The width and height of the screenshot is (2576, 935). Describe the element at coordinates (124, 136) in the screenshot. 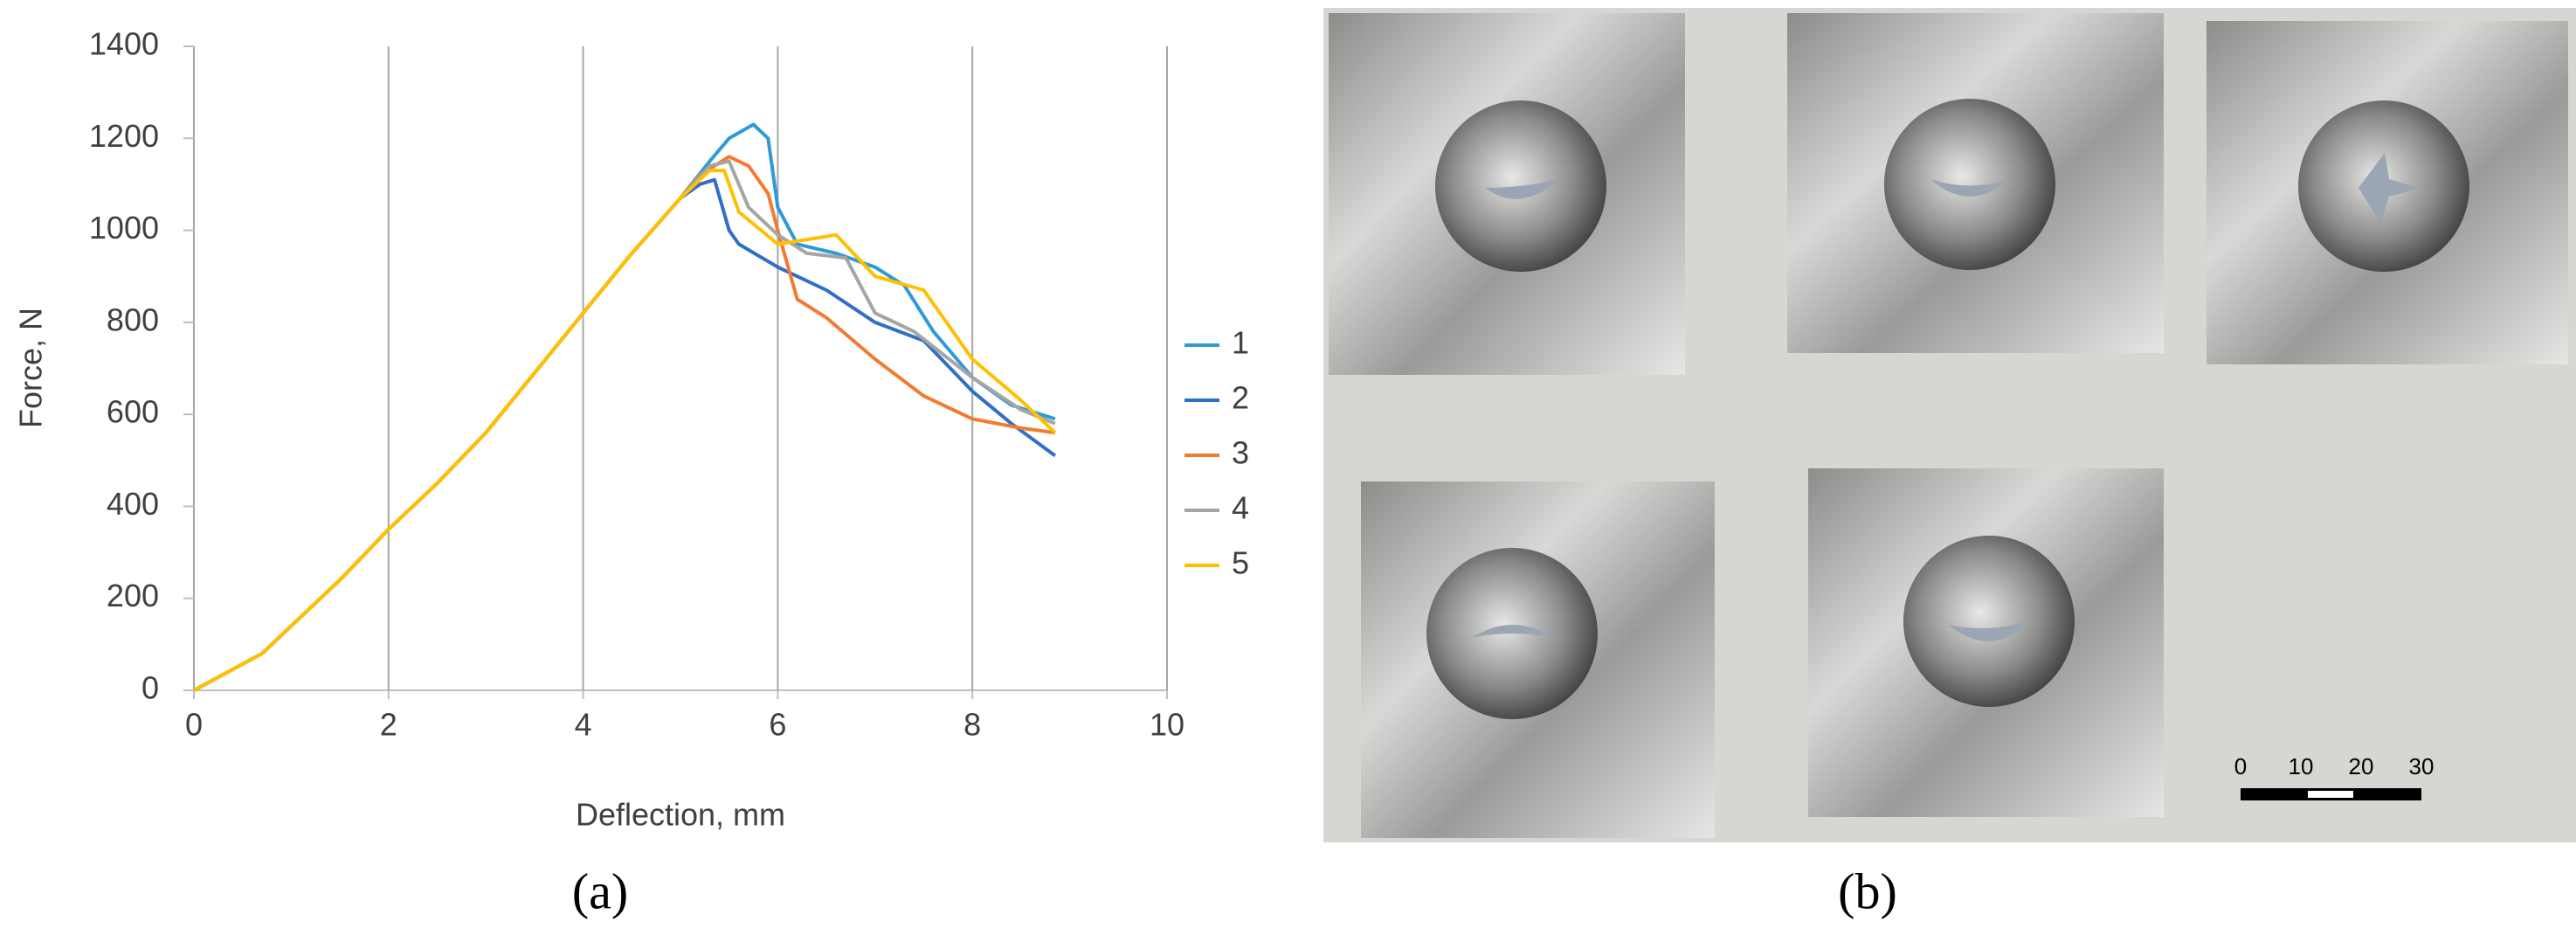

I see `y-tick-label: 1200` at that location.